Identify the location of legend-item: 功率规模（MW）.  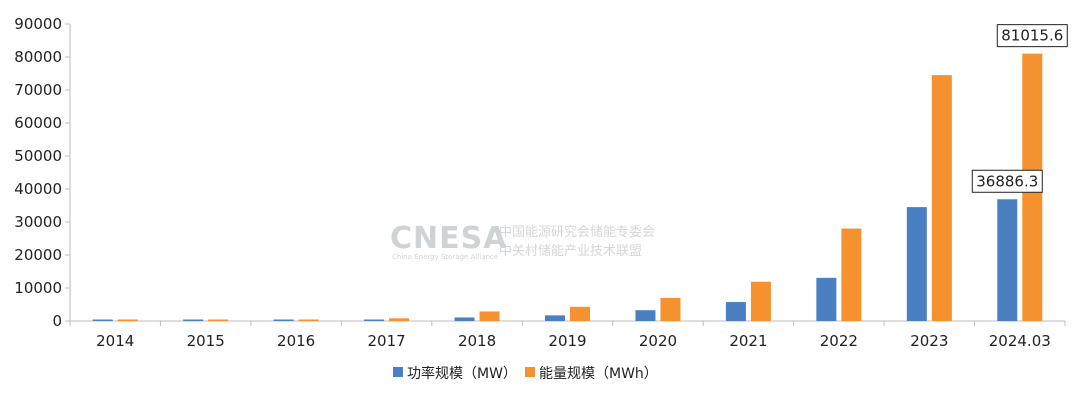
(455, 373).